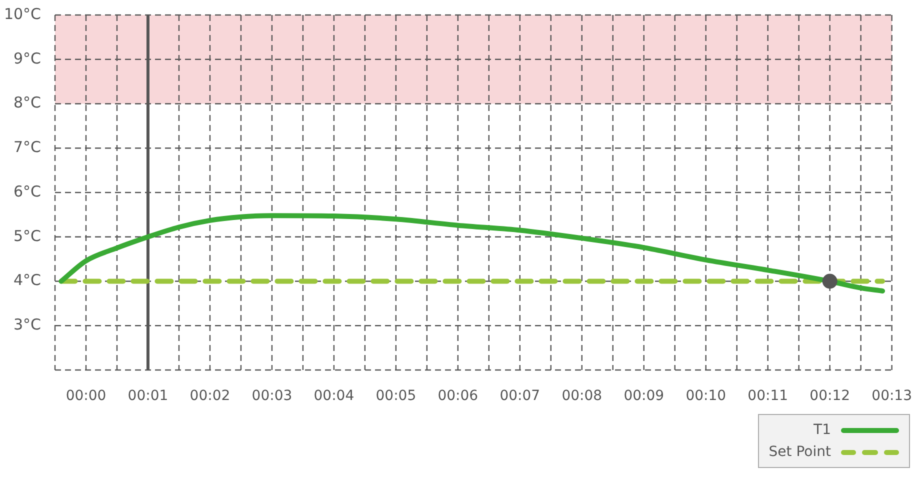 The image size is (922, 482). I want to click on y-tick-label: 7°C, so click(27, 147).